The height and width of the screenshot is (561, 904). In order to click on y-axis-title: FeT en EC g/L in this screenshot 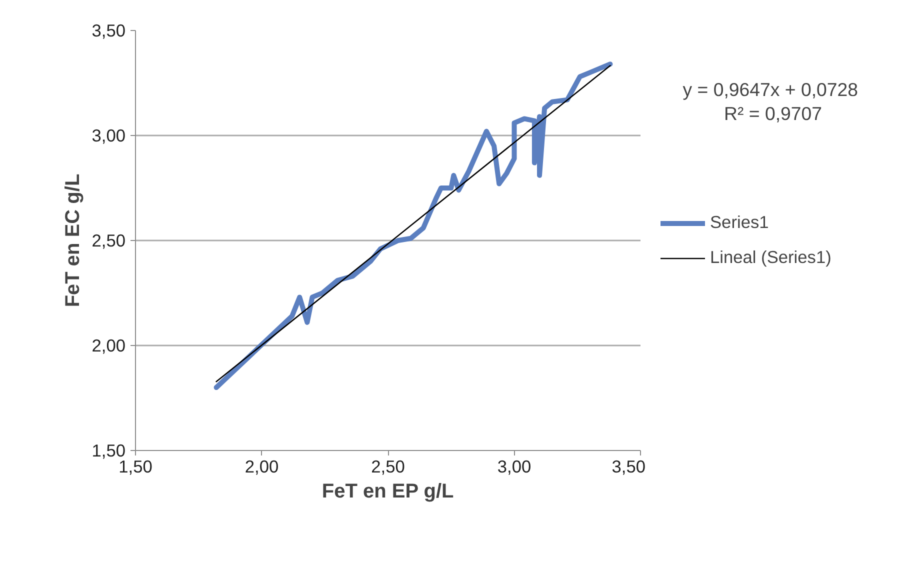, I will do `click(73, 241)`.